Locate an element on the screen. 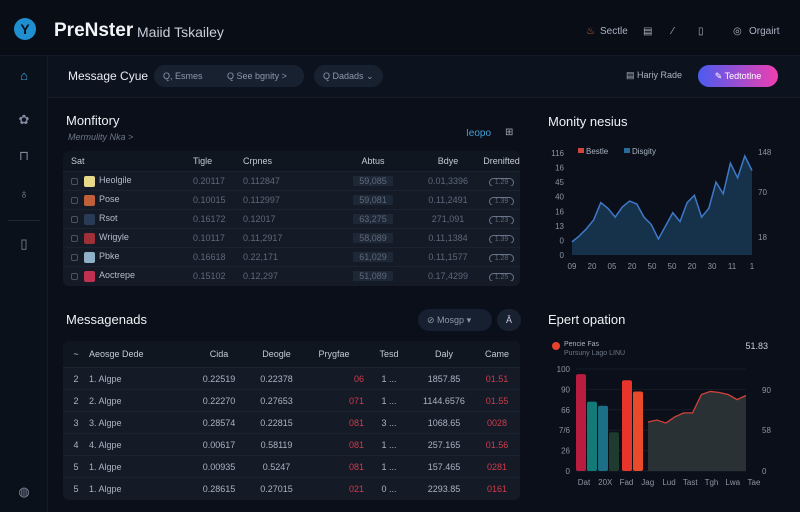 The image size is (800, 512). grid-icon: ⊞ is located at coordinates (509, 132).